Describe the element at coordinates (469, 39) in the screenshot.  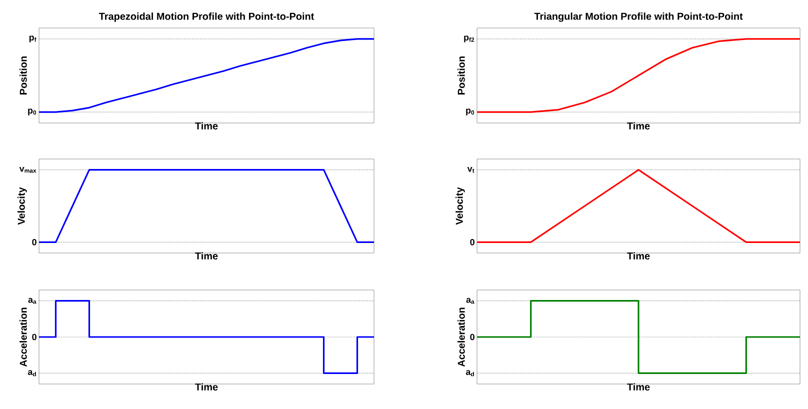
I see `ref-line-label: p$_{f2}$` at that location.